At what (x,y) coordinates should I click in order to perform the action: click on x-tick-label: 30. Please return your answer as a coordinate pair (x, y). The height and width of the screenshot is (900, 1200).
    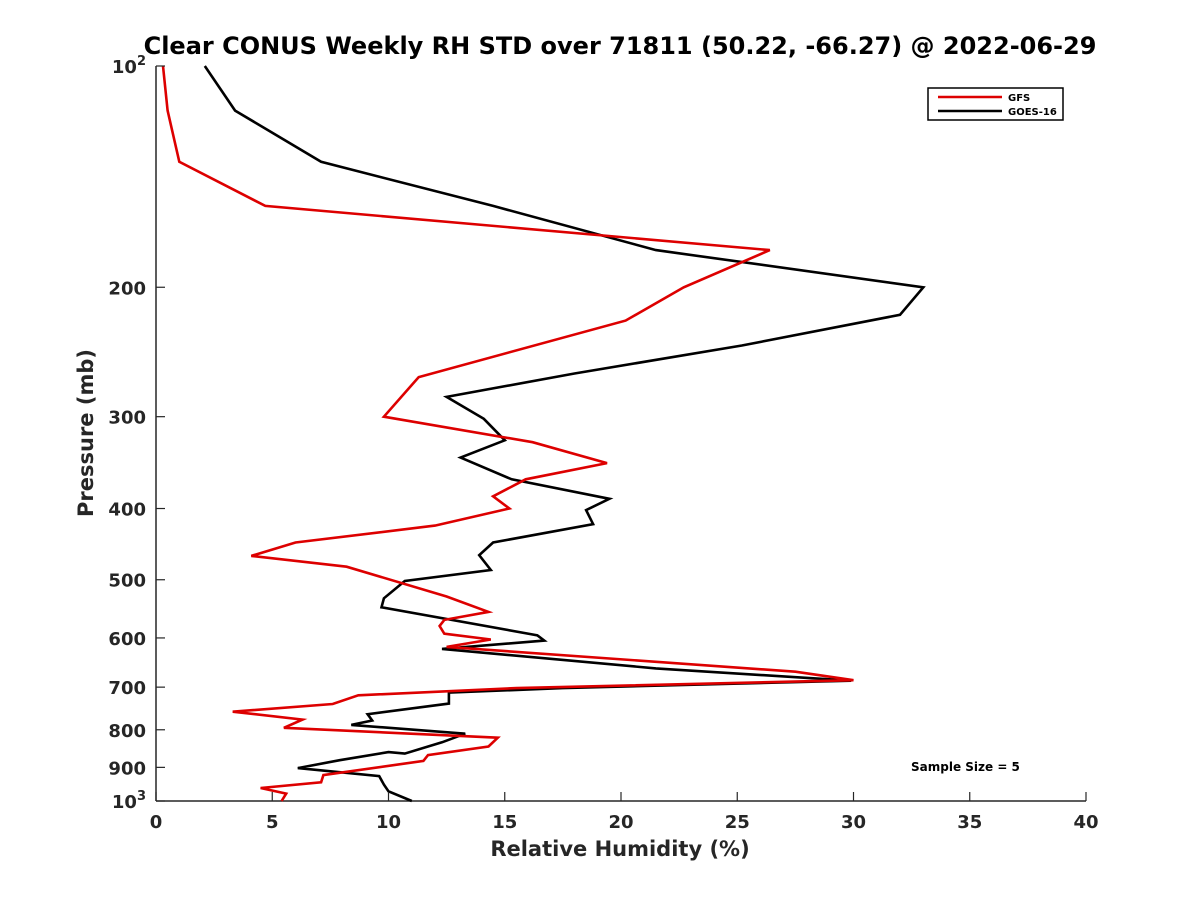
    Looking at the image, I should click on (853, 822).